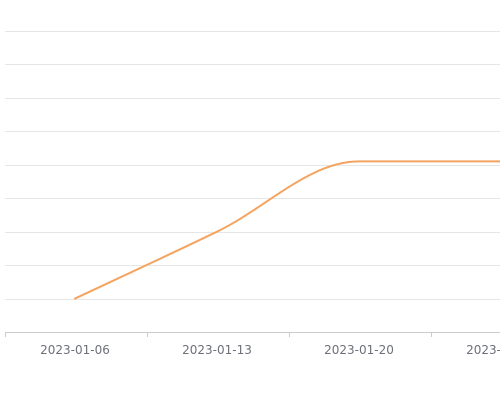 Image resolution: width=500 pixels, height=400 pixels. What do you see at coordinates (75, 350) in the screenshot?
I see `x-tick-label: 2023-01-06` at bounding box center [75, 350].